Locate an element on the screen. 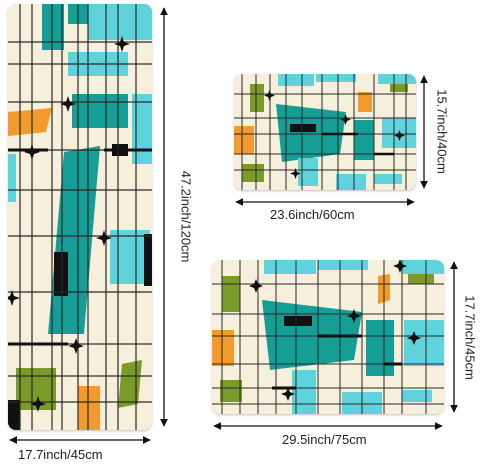 The height and width of the screenshot is (468, 482). small-mat-pattern is located at coordinates (325, 132).